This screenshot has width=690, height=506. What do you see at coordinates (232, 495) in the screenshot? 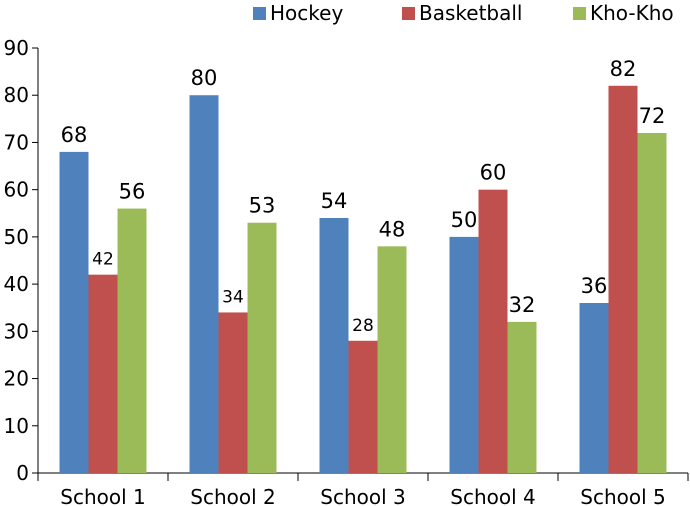
I see `x-tick-label: School 2` at bounding box center [232, 495].